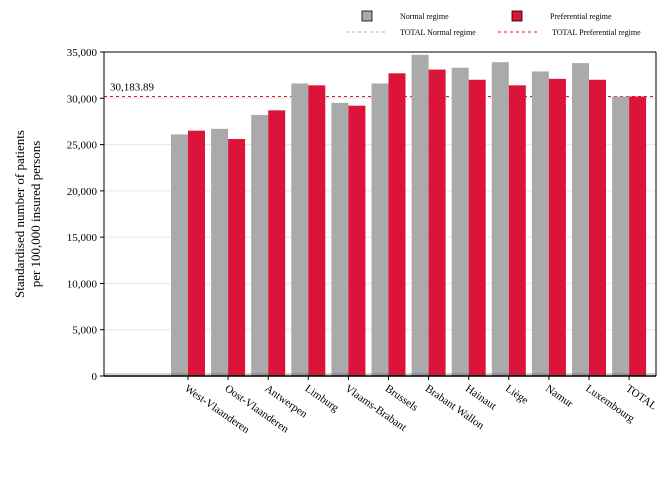 This screenshot has height=485, width=672. I want to click on y-tick-label: 15,000, so click(82, 238).